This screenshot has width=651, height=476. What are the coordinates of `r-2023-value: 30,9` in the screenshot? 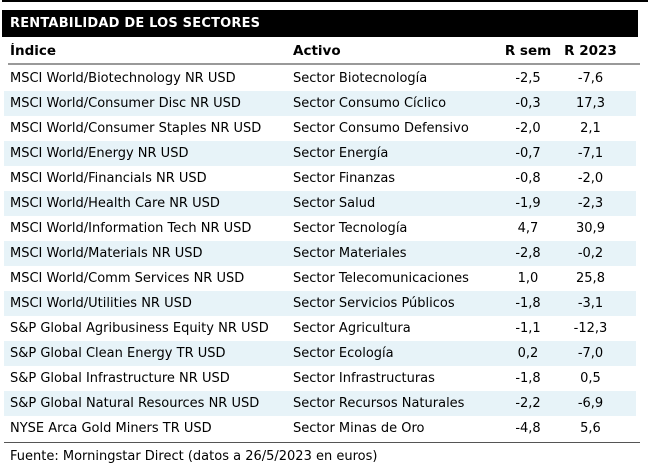 It's located at (590, 228).